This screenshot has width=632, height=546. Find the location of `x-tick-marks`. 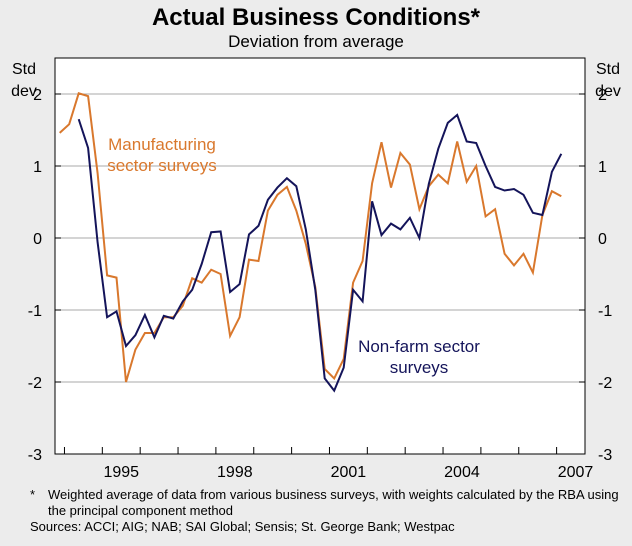

x-tick-marks is located at coordinates (310, 450).